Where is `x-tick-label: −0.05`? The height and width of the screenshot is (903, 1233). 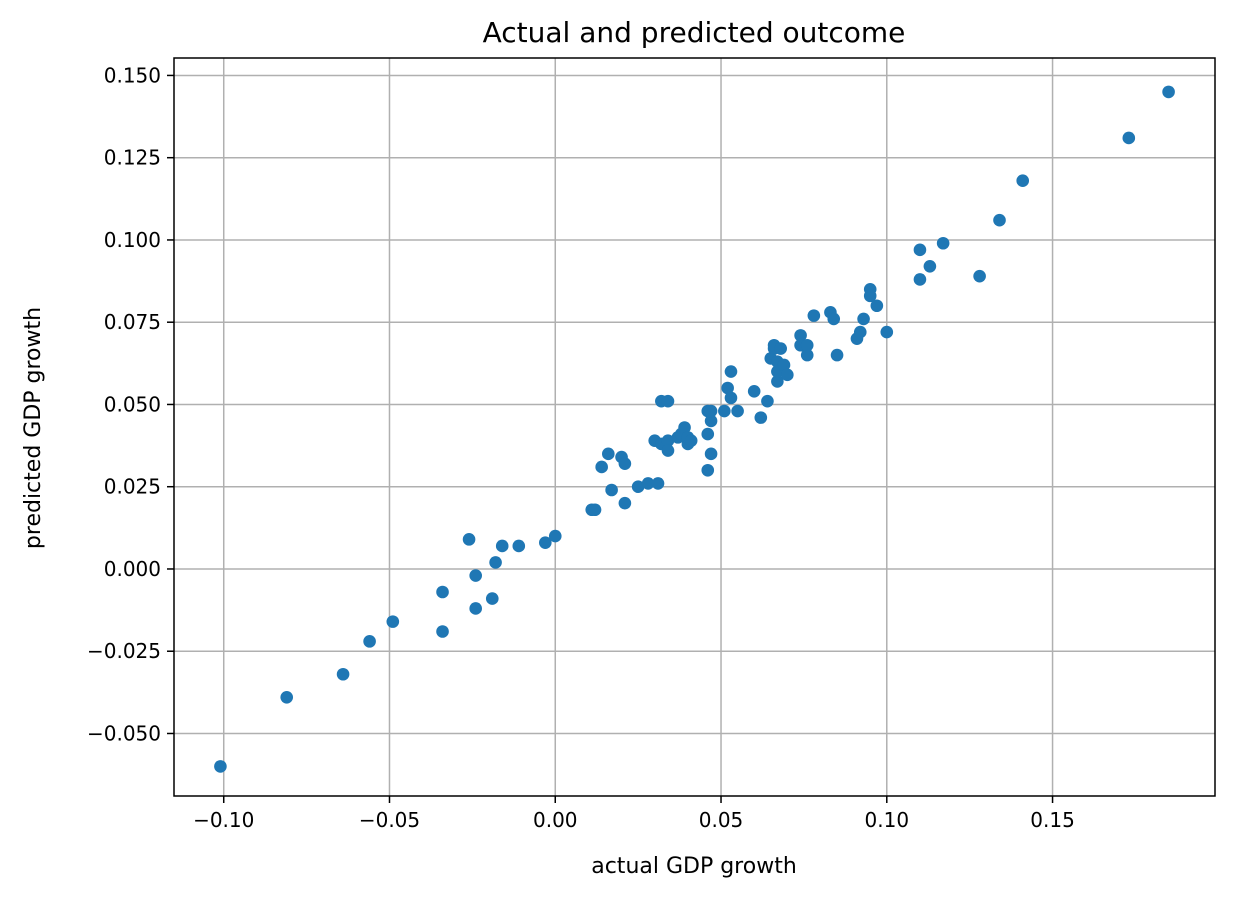
x-tick-label: −0.05 is located at coordinates (389, 820).